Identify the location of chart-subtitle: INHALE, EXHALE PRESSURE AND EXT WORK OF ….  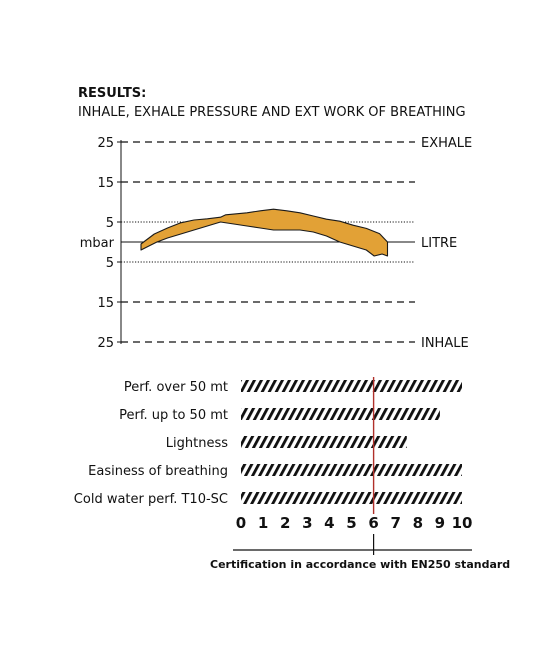
(272, 112).